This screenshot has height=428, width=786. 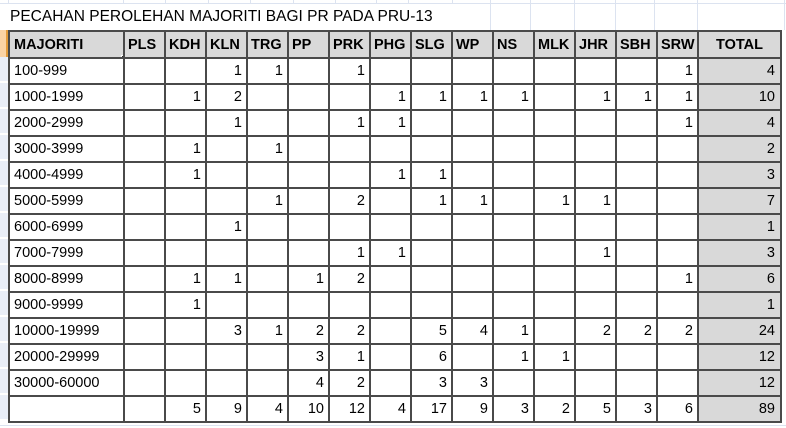 I want to click on row-label: 4000-4999, so click(x=66, y=175).